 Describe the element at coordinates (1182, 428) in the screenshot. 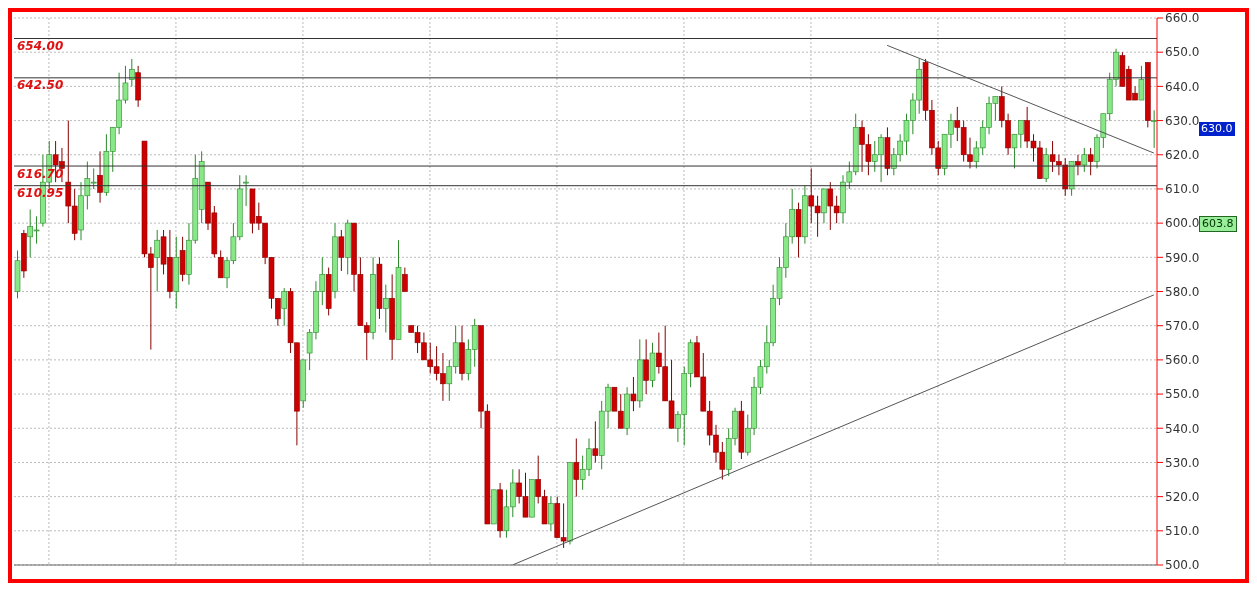

I see `y-tick-label: 540.0` at that location.